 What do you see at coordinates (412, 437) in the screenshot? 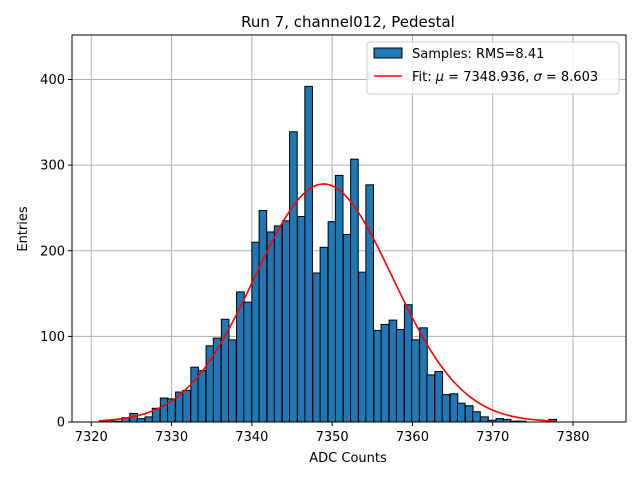
I see `x-tick-label: 7360` at bounding box center [412, 437].